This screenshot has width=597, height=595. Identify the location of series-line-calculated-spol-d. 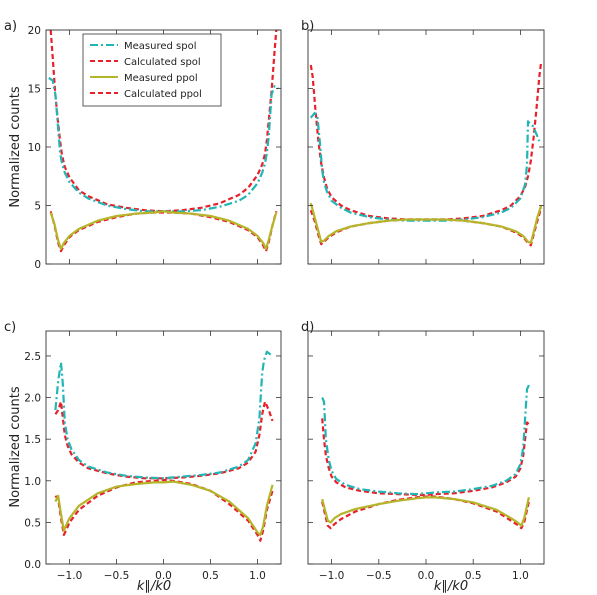
(425, 457).